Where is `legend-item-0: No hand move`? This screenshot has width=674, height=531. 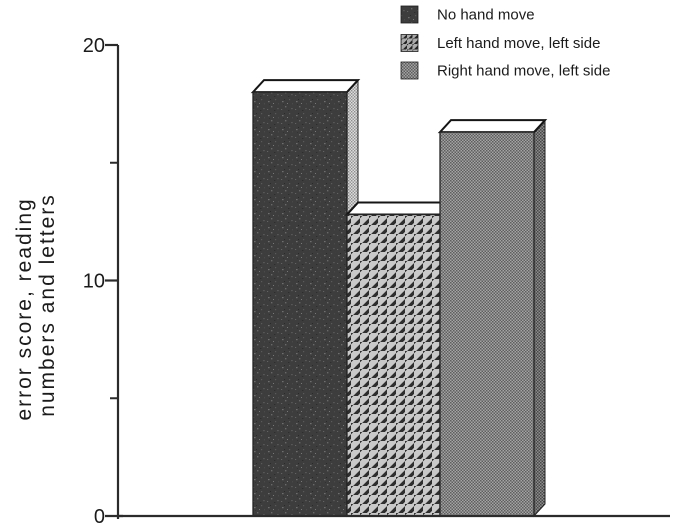
legend-item-0: No hand move is located at coordinates (467, 14).